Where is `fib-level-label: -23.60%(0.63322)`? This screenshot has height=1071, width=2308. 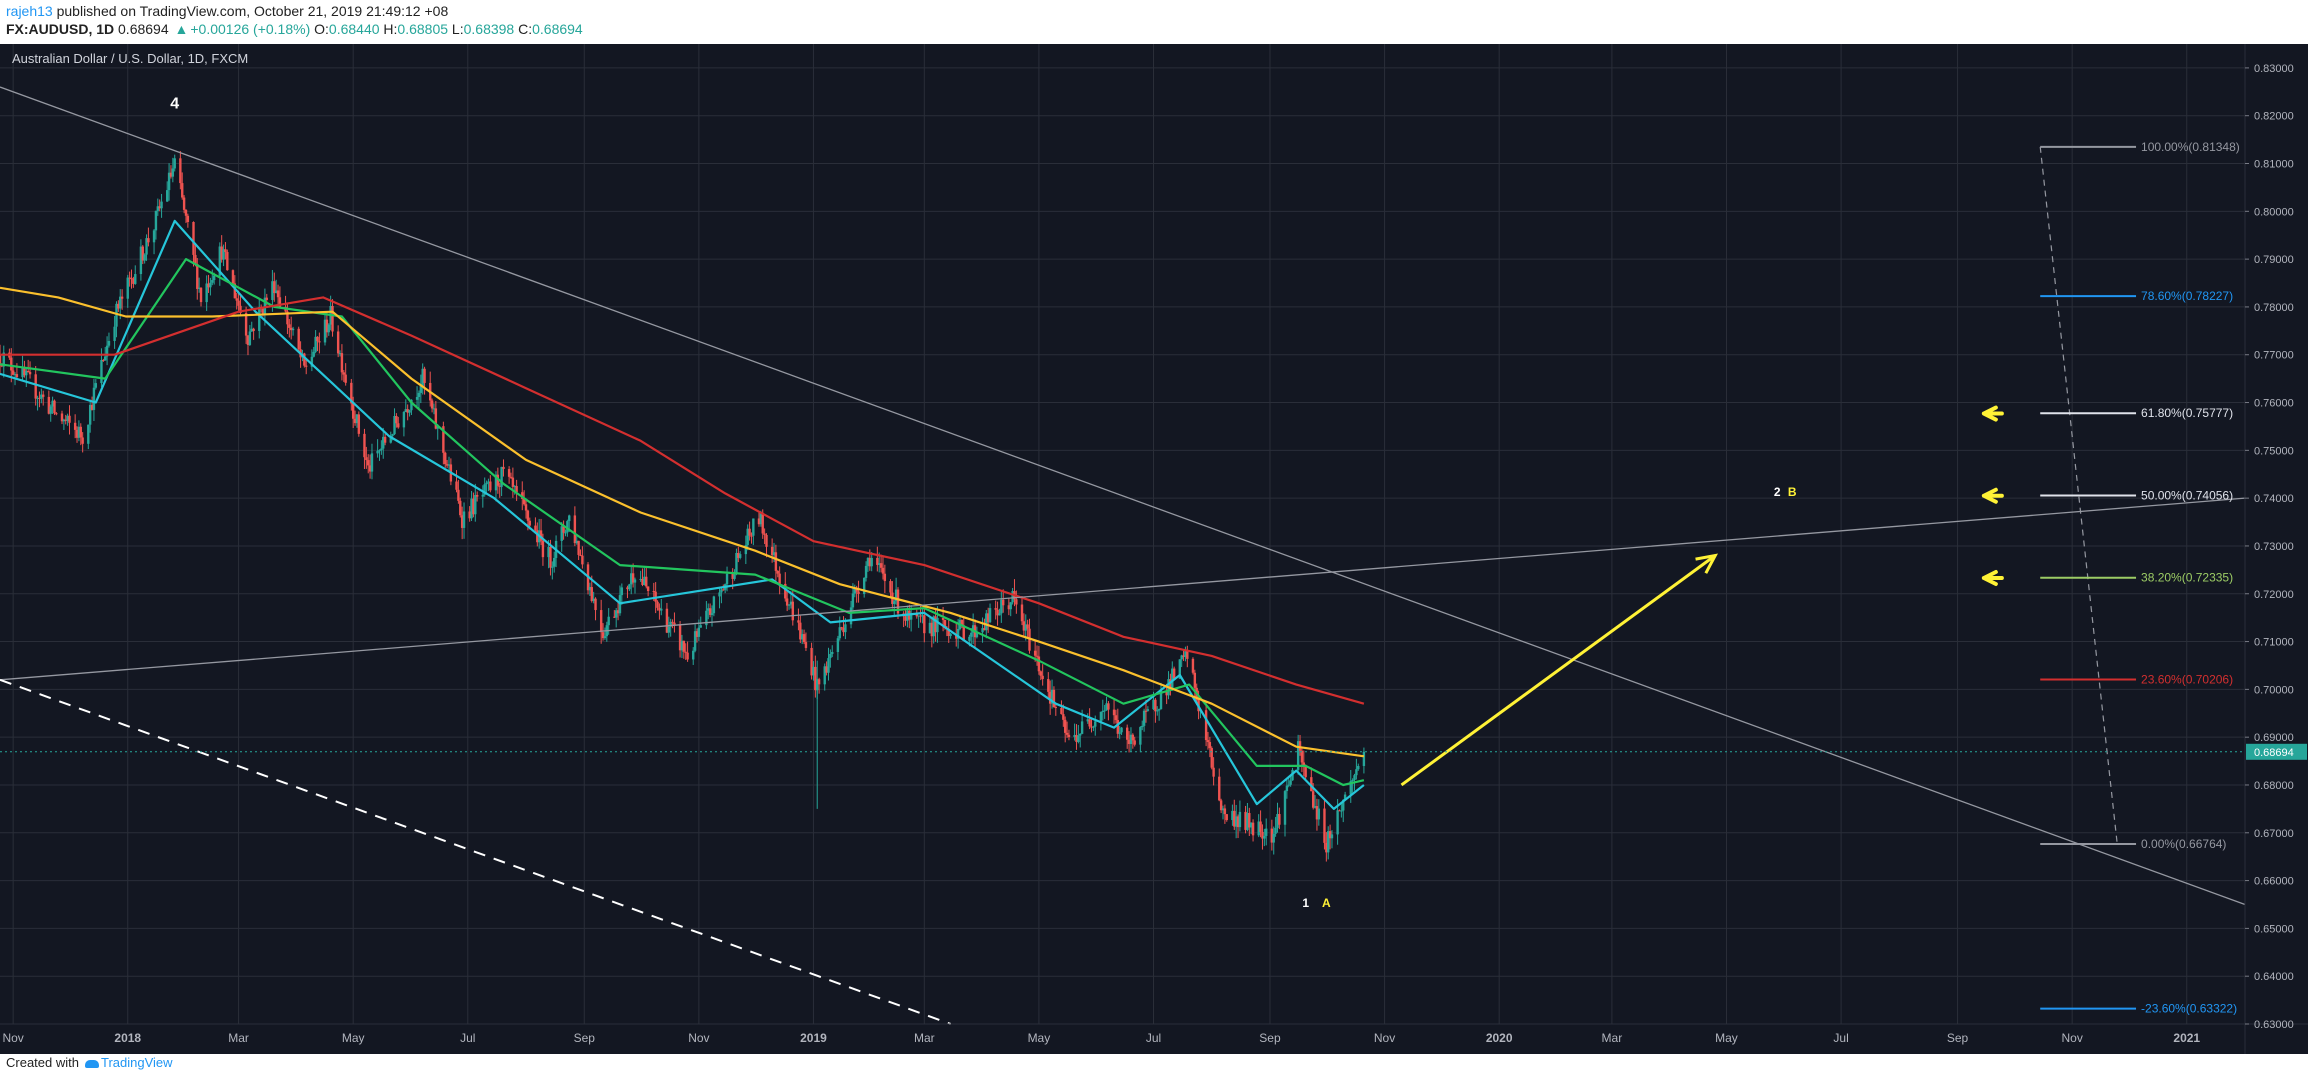
fib-level-label: -23.60%(0.63322) is located at coordinates (2189, 1009).